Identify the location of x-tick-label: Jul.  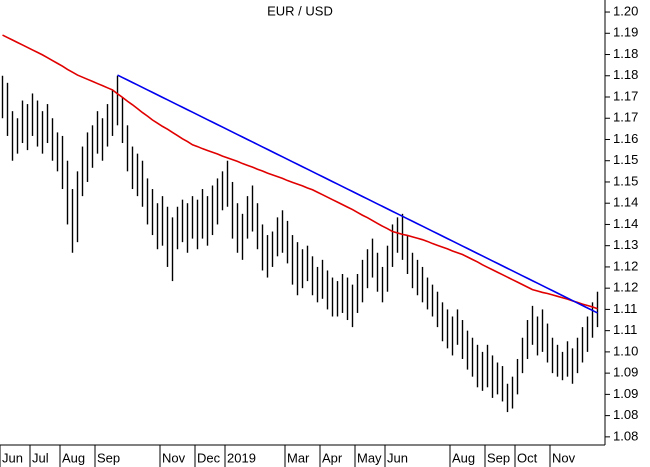
(40, 457).